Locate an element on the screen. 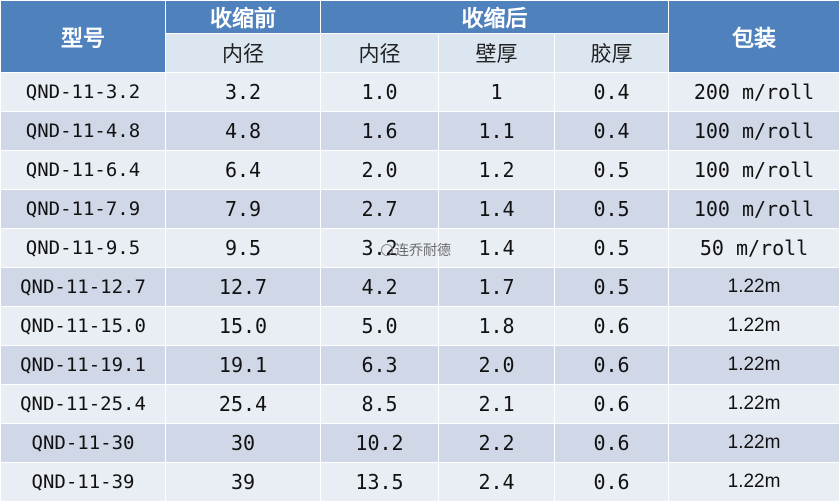 Image resolution: width=839 pixels, height=502 pixels. subheader-glue-thickness: 胶厚 is located at coordinates (612, 53).